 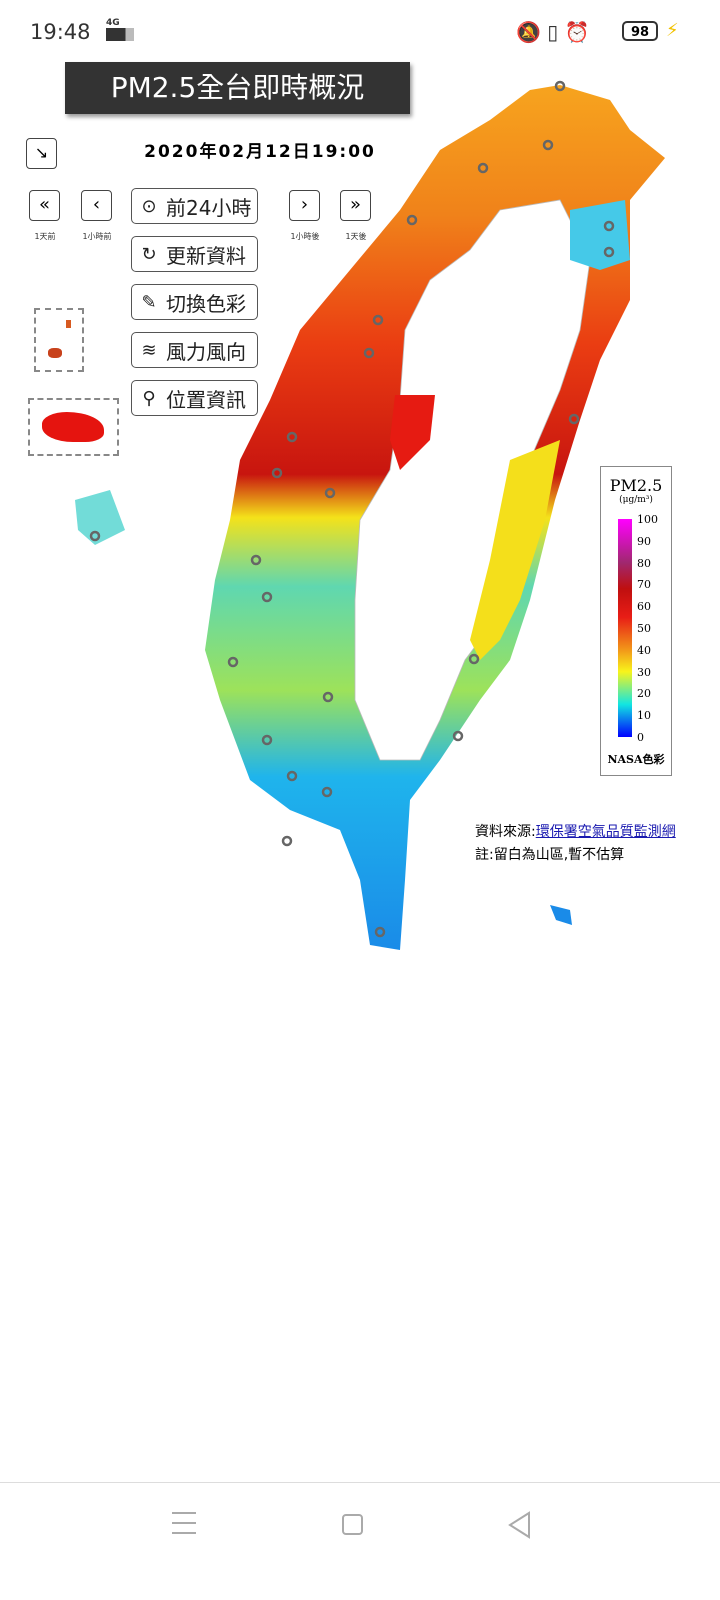 I want to click on title: PM2.5全台即時概況, so click(x=237, y=88).